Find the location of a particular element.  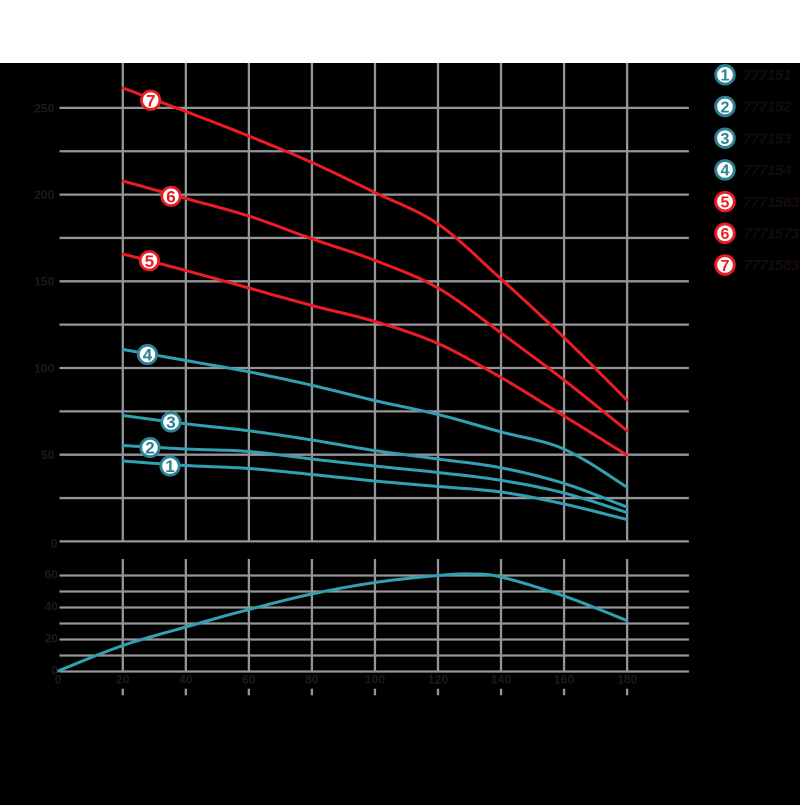

svg-text: 777153 is located at coordinates (767, 138).